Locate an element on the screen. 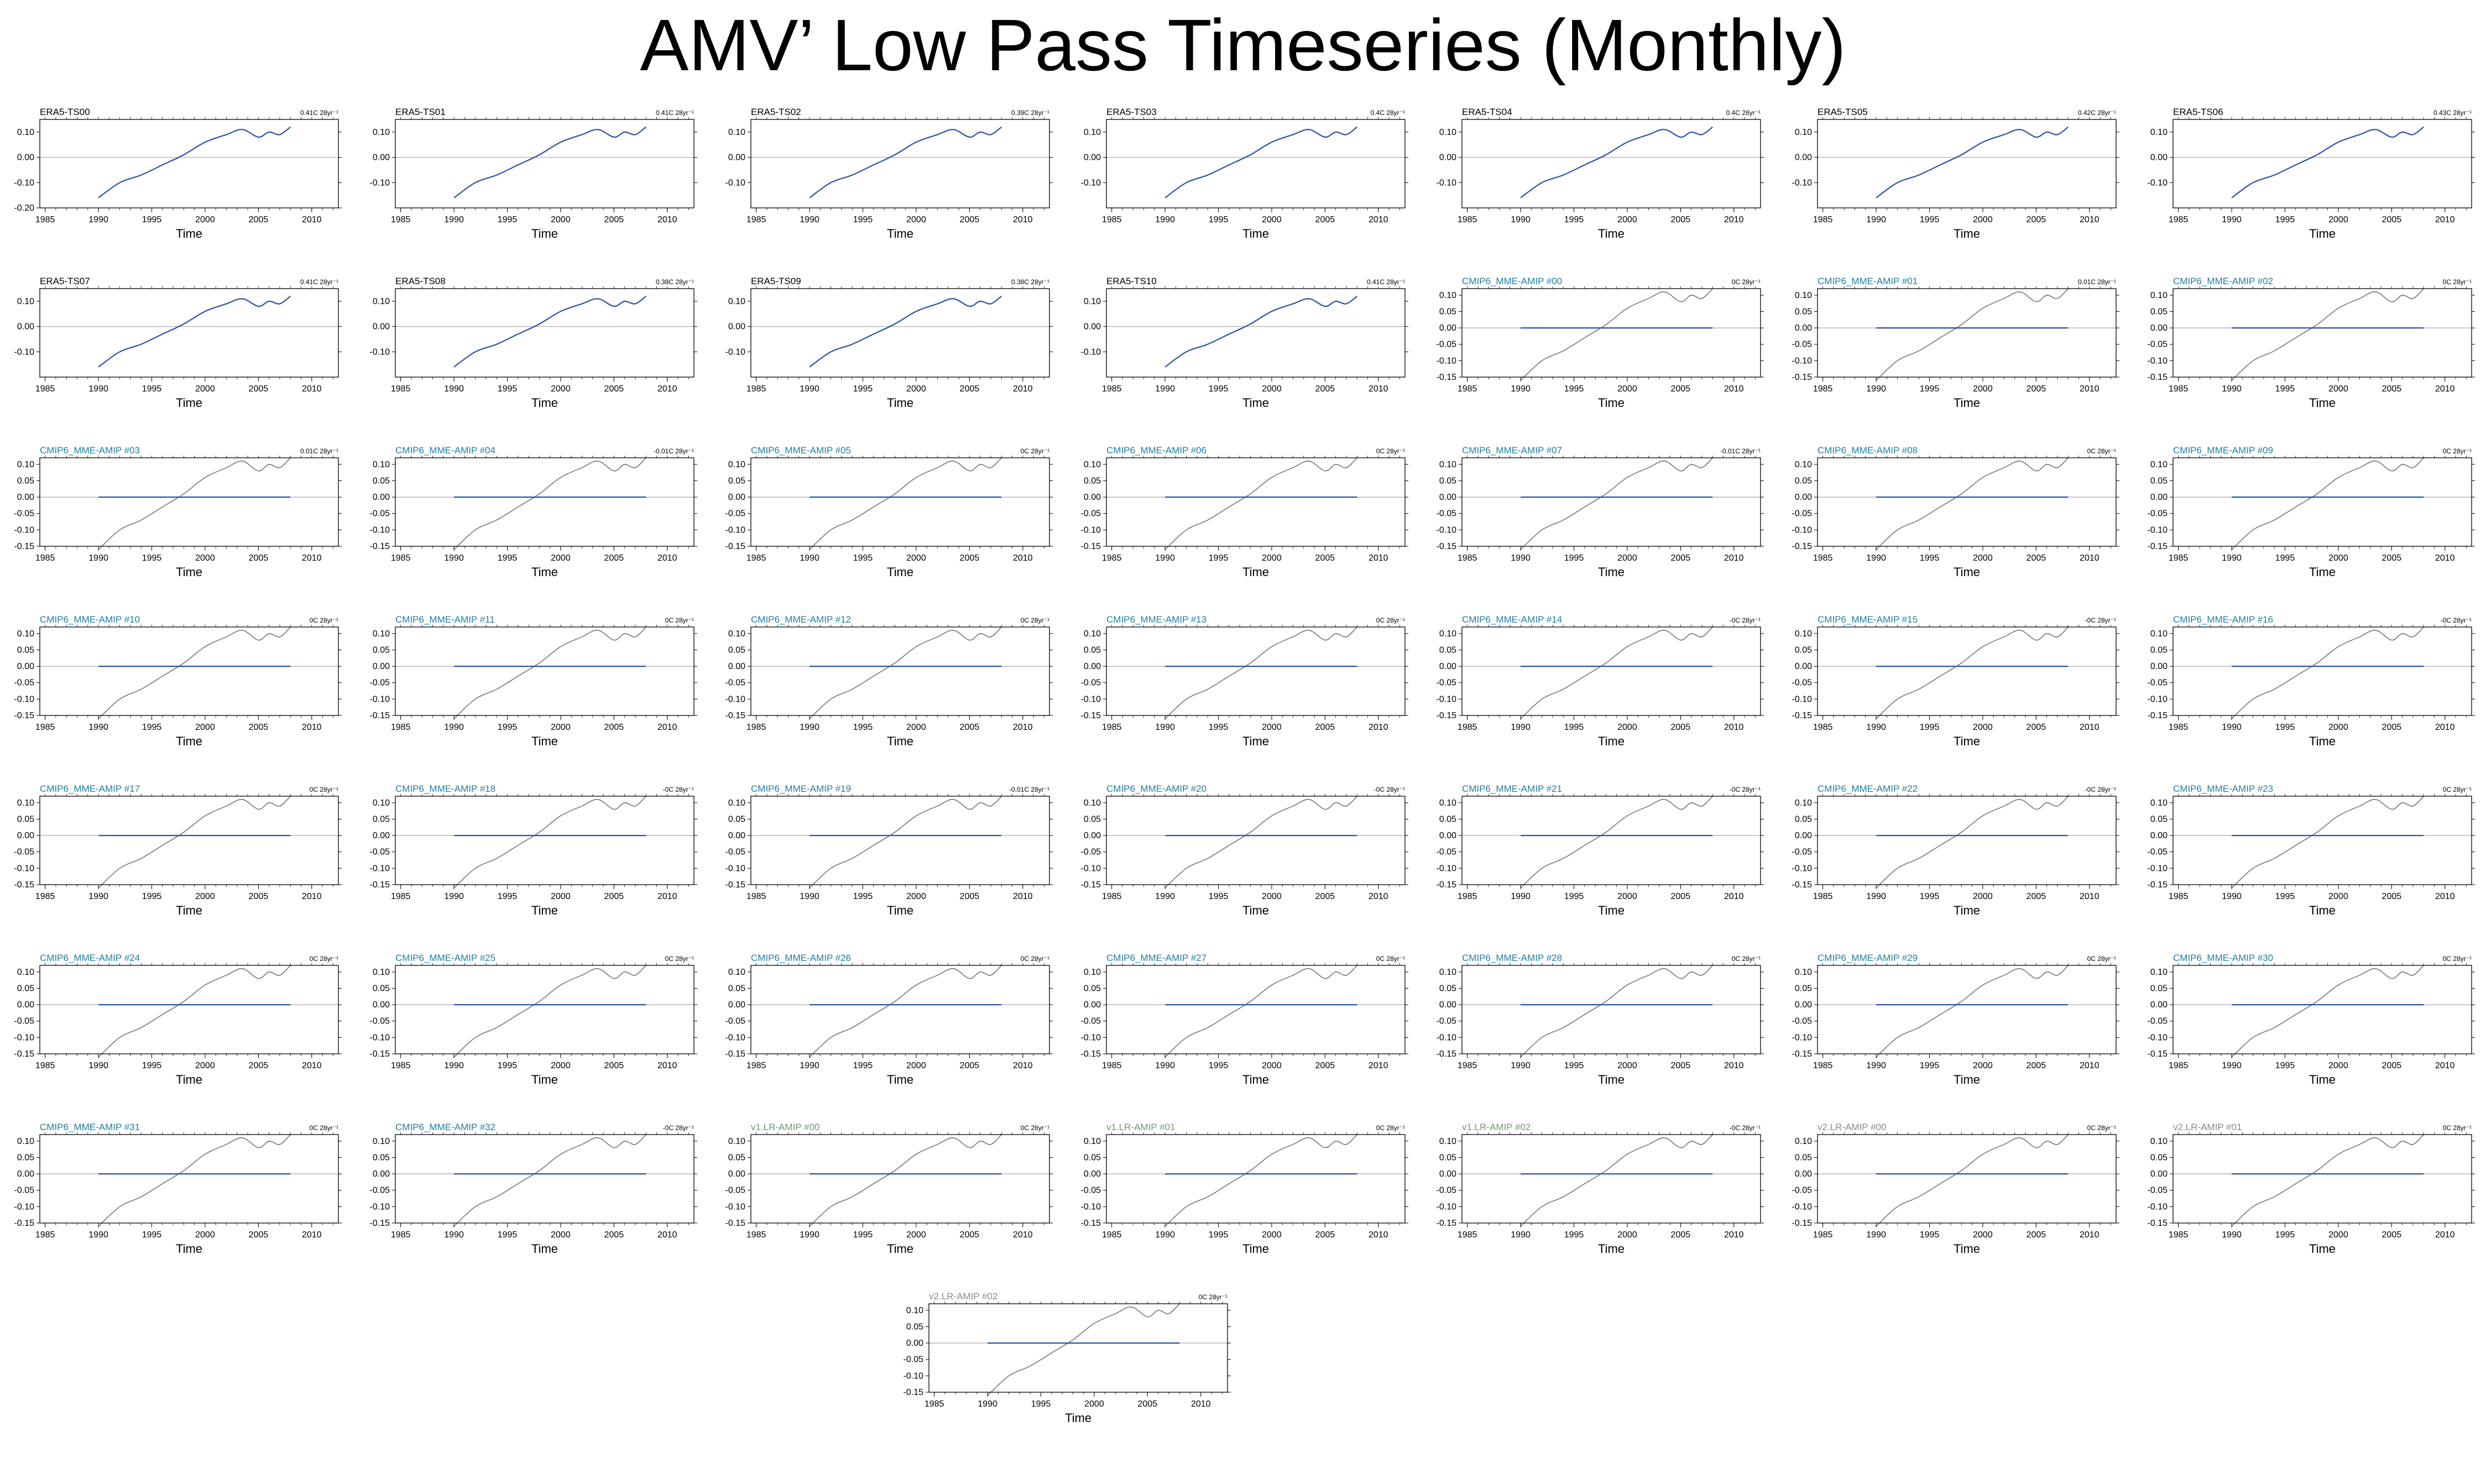 This screenshot has width=2486, height=1484. trend-label: 0.42C 28yr⁻¹ is located at coordinates (2097, 113).